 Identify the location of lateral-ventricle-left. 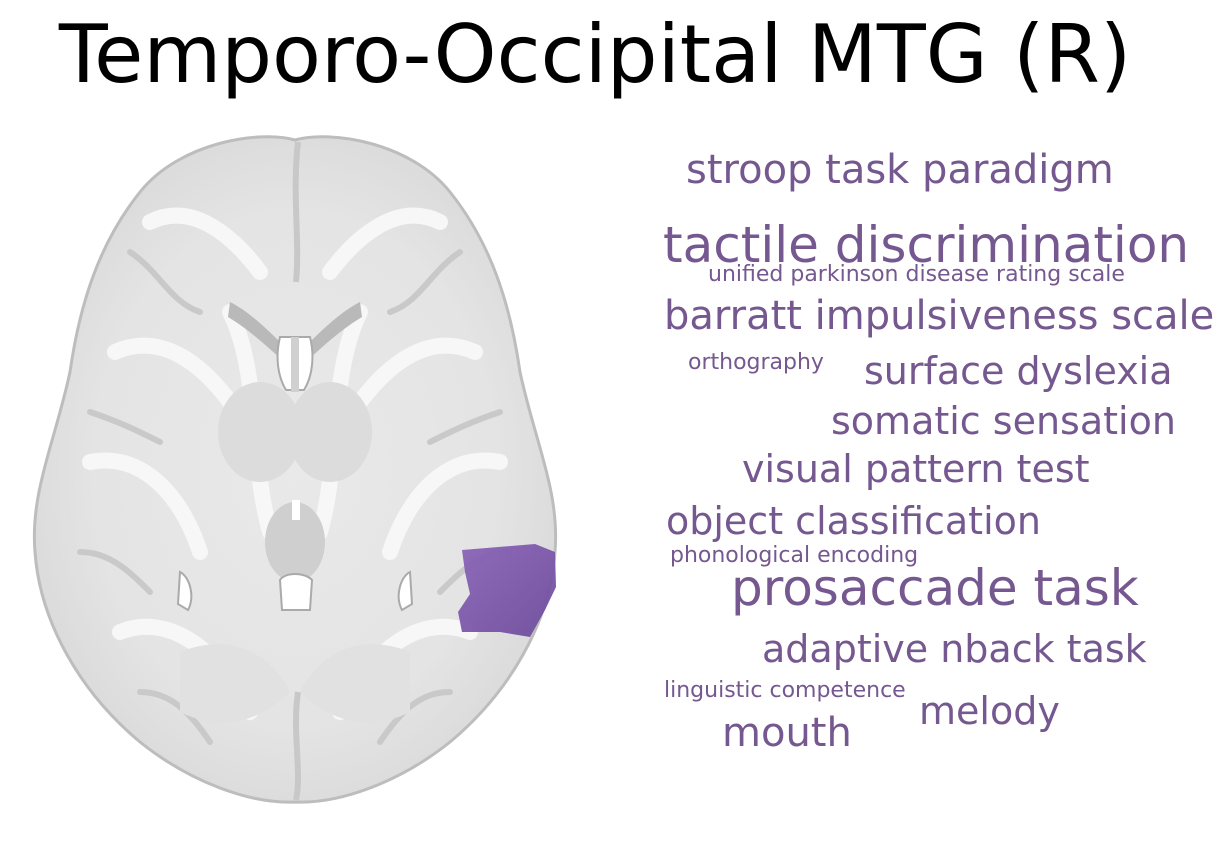
(256, 331).